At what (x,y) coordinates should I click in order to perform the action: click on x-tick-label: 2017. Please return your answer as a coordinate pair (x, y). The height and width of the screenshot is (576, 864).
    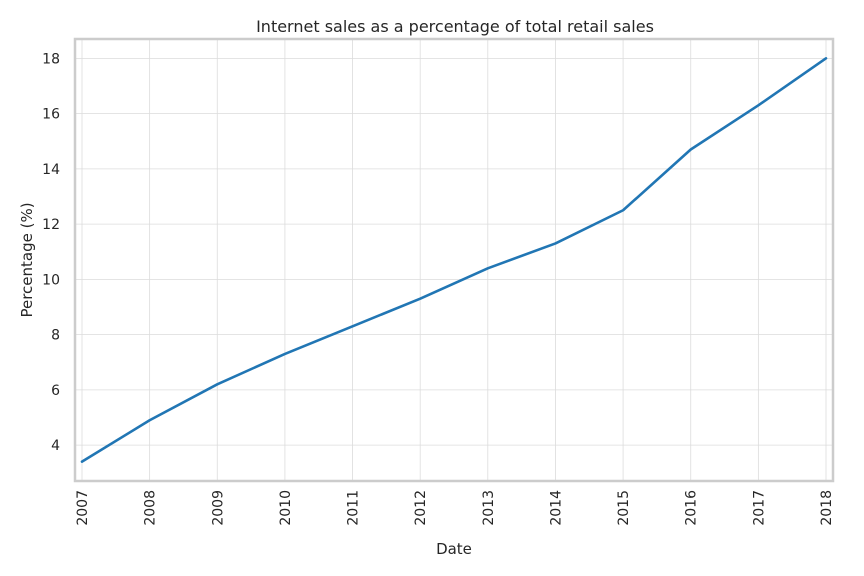
    Looking at the image, I should click on (759, 508).